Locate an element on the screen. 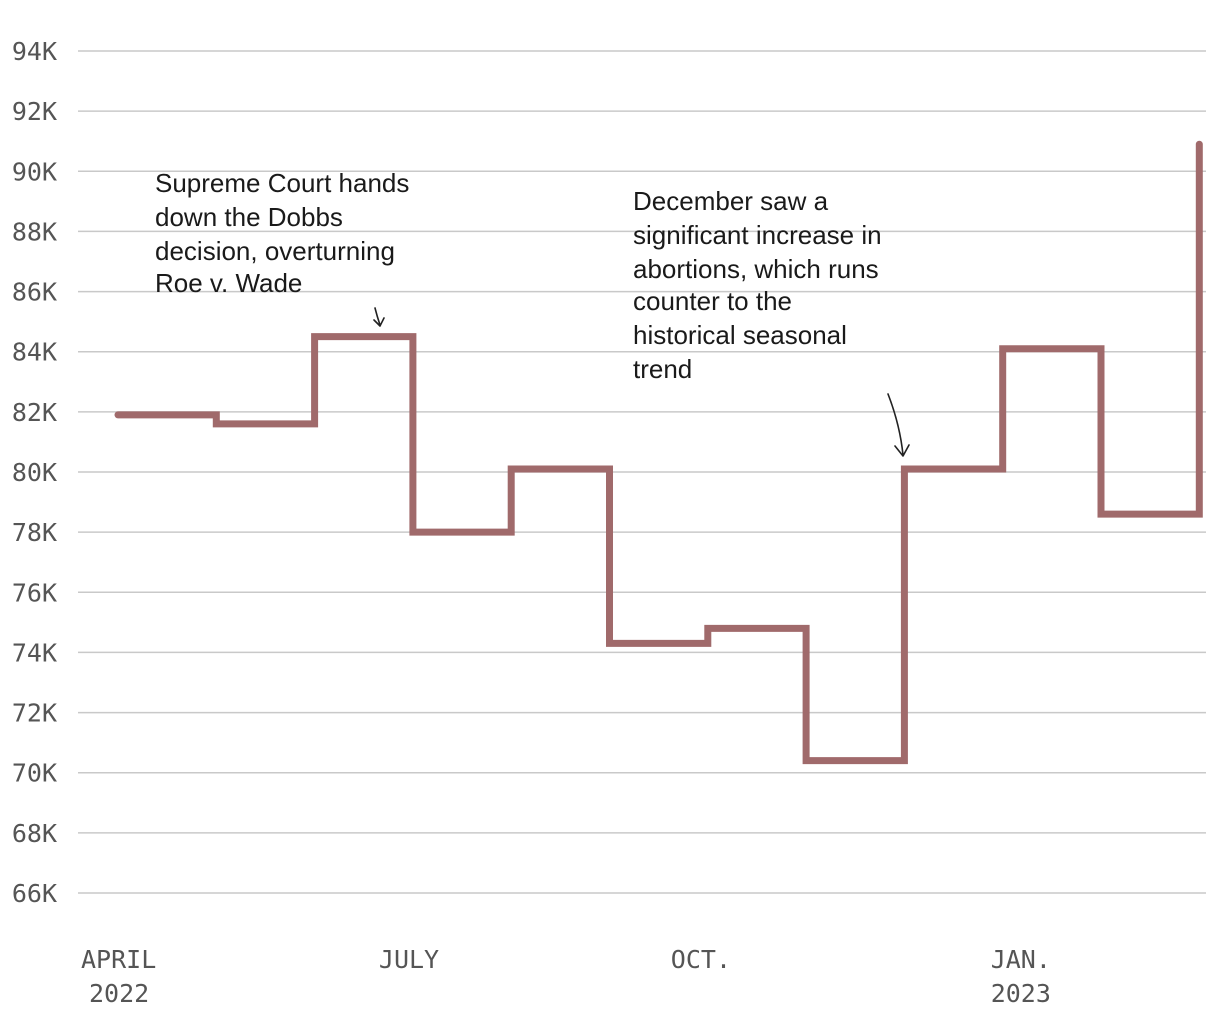  y-tick-label-66k: 66K is located at coordinates (34, 893).